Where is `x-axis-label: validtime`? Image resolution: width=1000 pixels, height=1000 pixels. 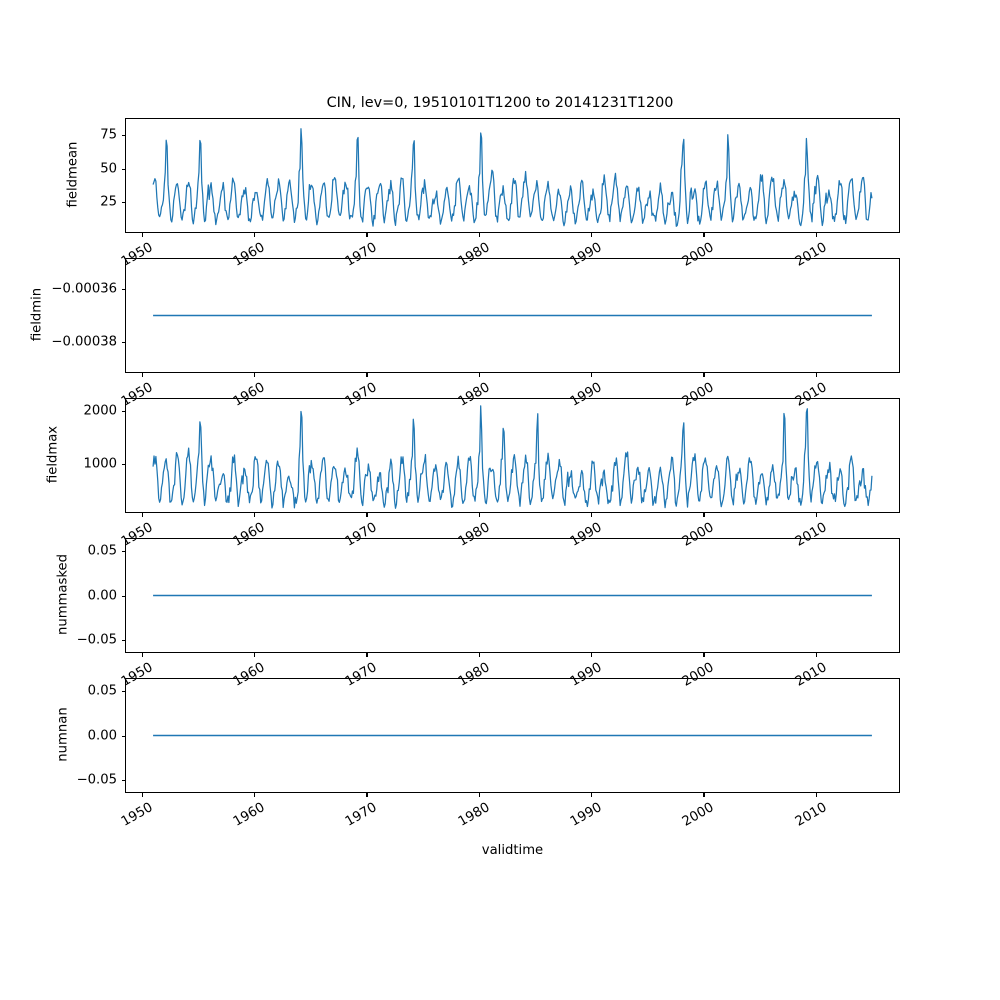 x-axis-label: validtime is located at coordinates (512, 850).